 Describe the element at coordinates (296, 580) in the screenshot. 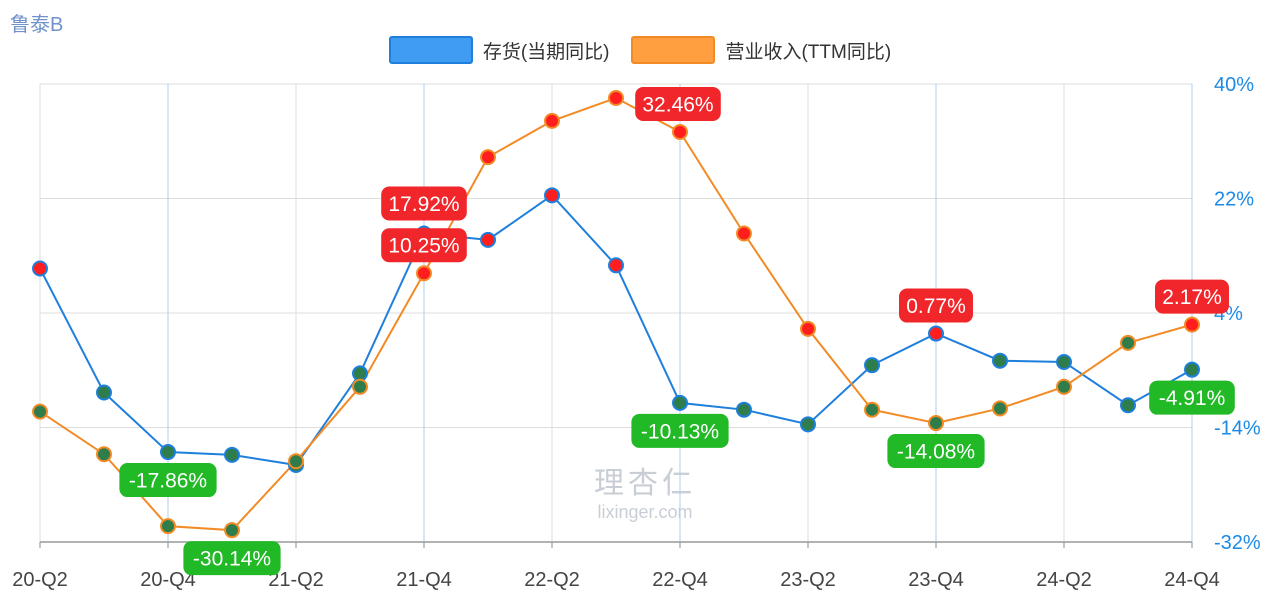

I see `x-tick-label: 21-Q2` at that location.